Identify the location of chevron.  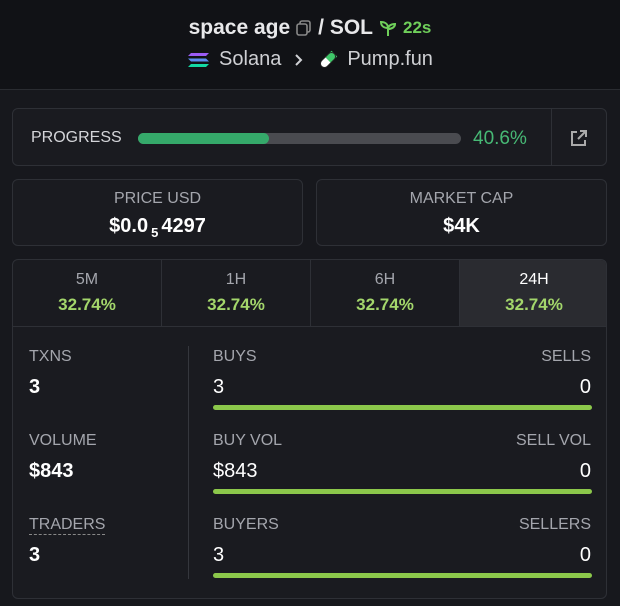
(299, 59).